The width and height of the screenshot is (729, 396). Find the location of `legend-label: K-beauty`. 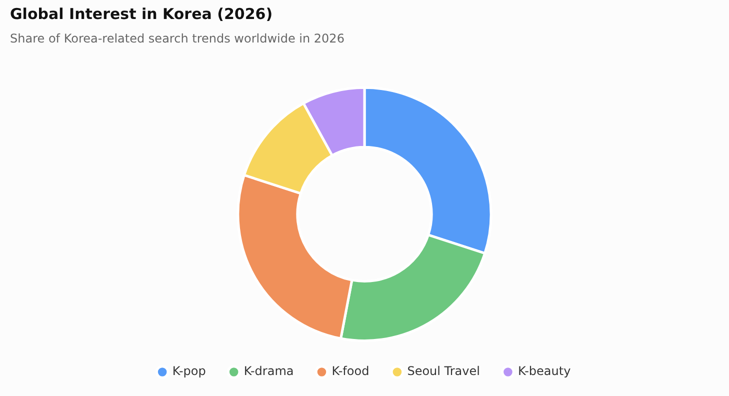

legend-label: K-beauty is located at coordinates (544, 371).